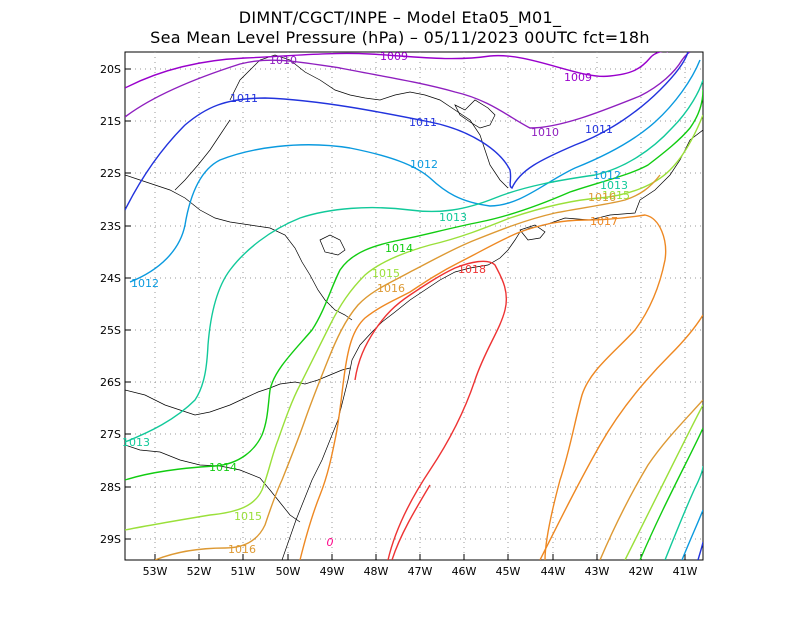 This screenshot has width=800, height=618. Describe the element at coordinates (597, 571) in the screenshot. I see `lon-label: 43W` at that location.